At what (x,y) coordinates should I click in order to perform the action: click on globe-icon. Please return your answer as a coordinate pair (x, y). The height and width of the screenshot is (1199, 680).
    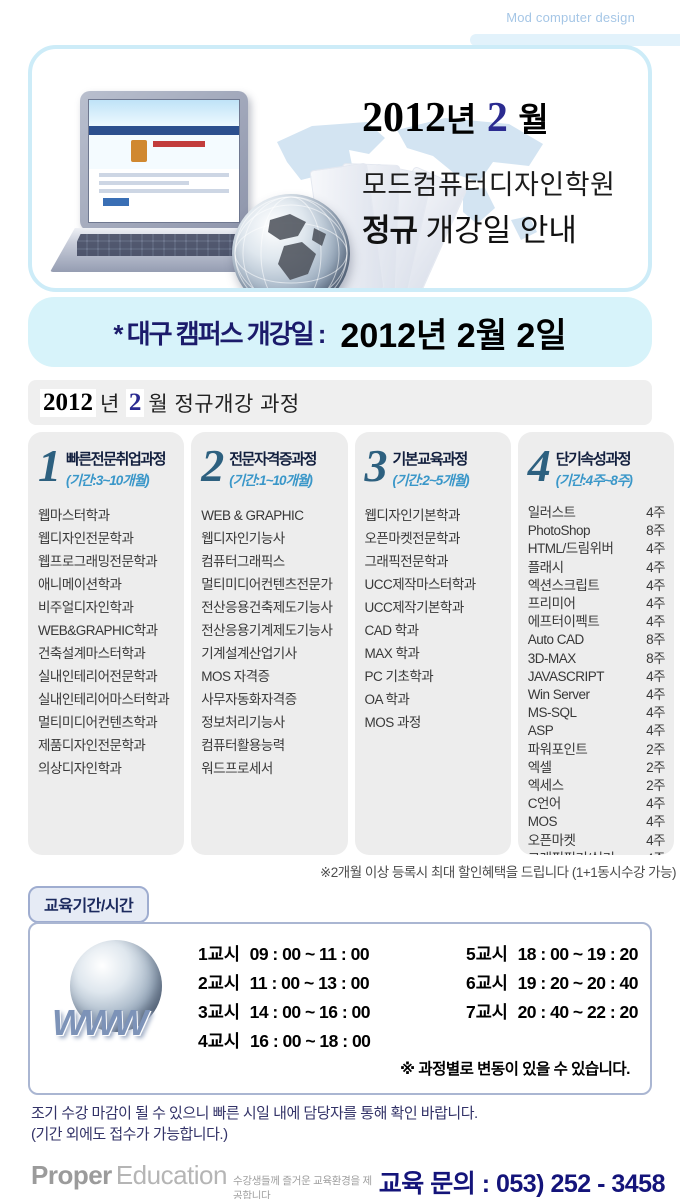
    Looking at the image, I should click on (291, 241).